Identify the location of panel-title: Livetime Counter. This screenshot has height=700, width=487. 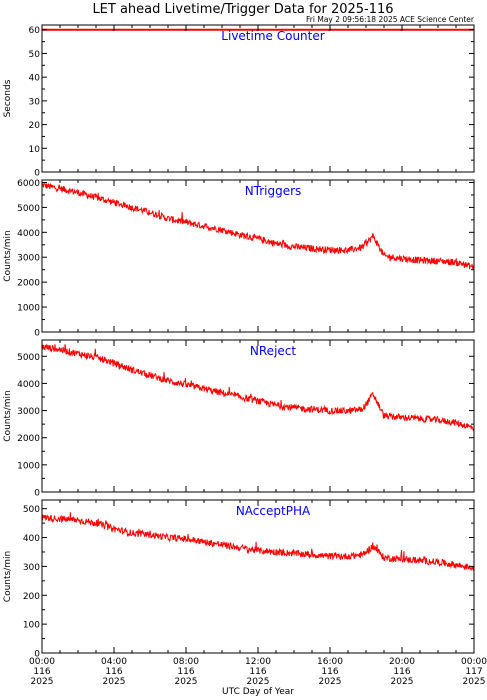
(272, 36).